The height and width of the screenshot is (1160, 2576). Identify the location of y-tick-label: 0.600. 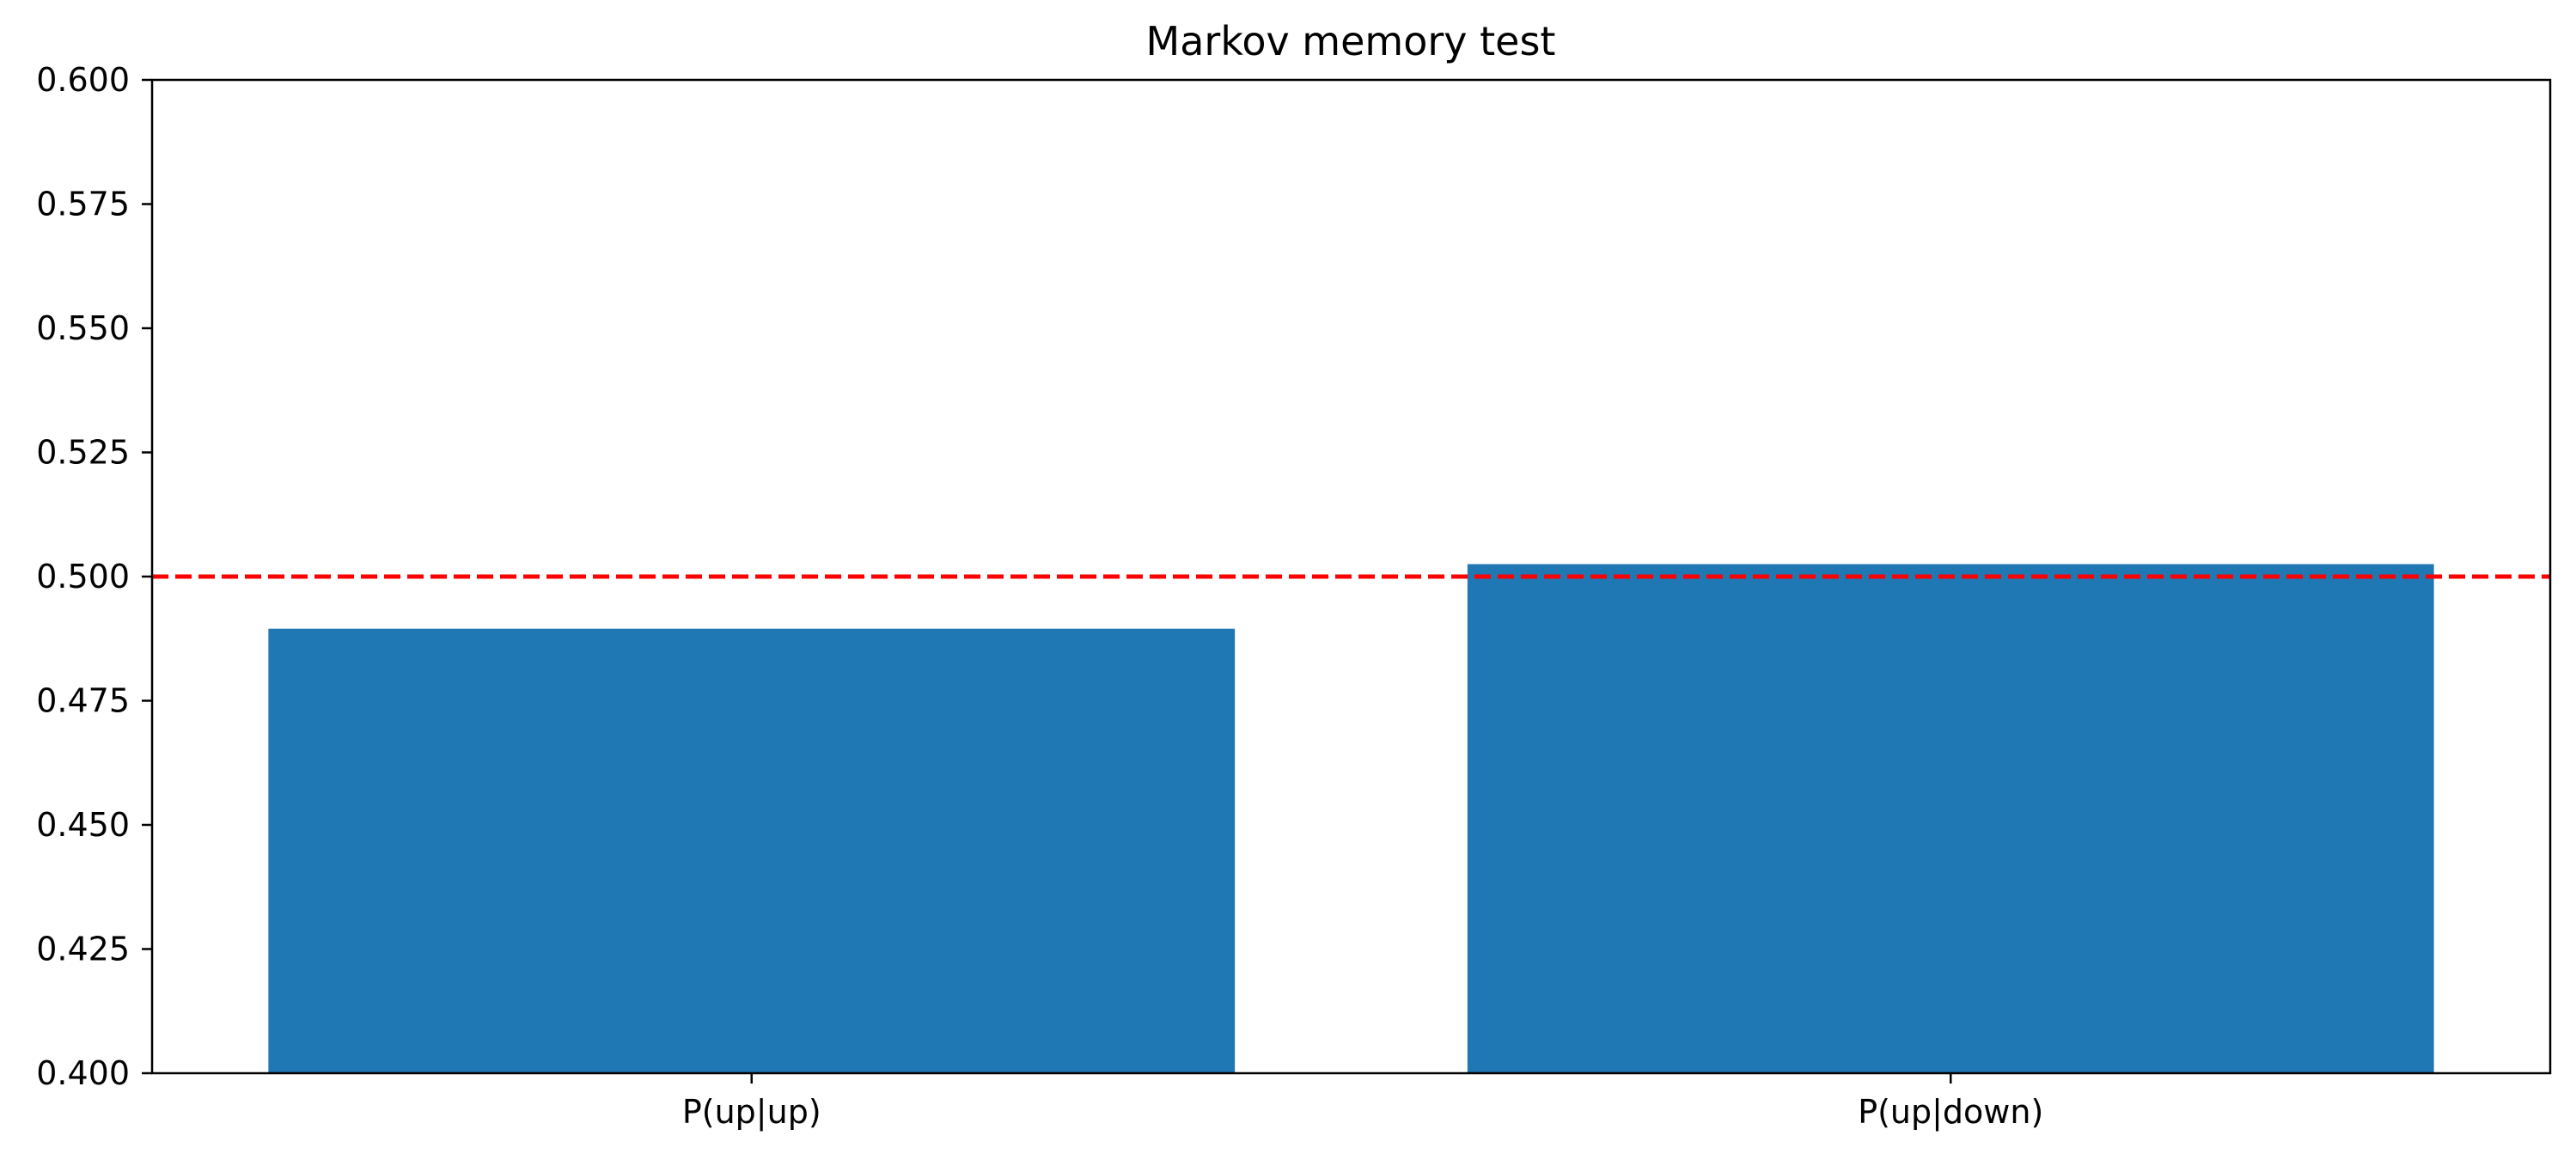
(83, 80).